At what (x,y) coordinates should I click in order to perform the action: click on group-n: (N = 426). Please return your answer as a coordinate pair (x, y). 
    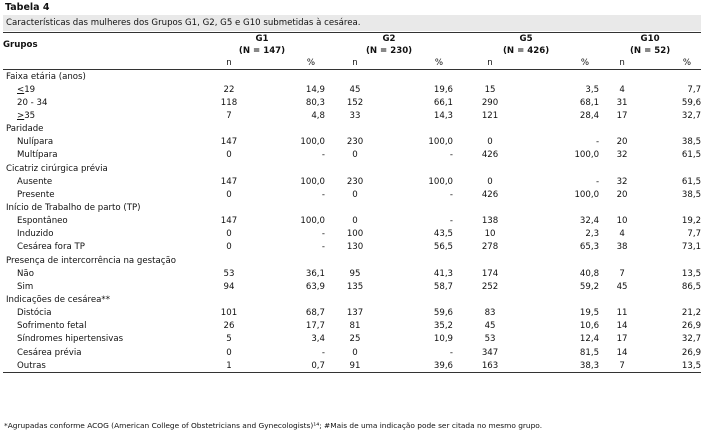
    Looking at the image, I should click on (526, 51).